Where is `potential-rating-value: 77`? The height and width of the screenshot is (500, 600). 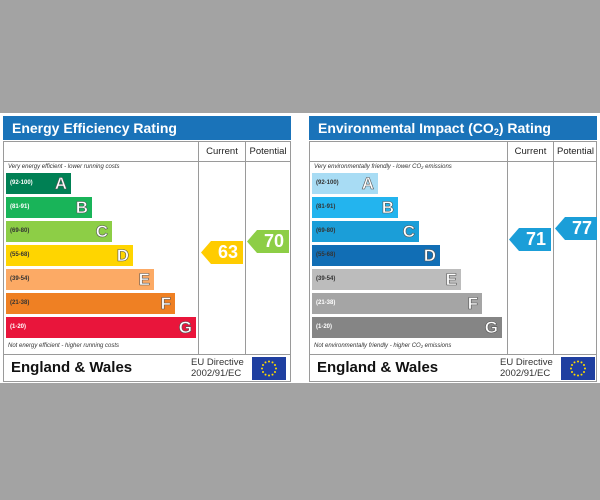
potential-rating-value: 77 is located at coordinates (581, 228).